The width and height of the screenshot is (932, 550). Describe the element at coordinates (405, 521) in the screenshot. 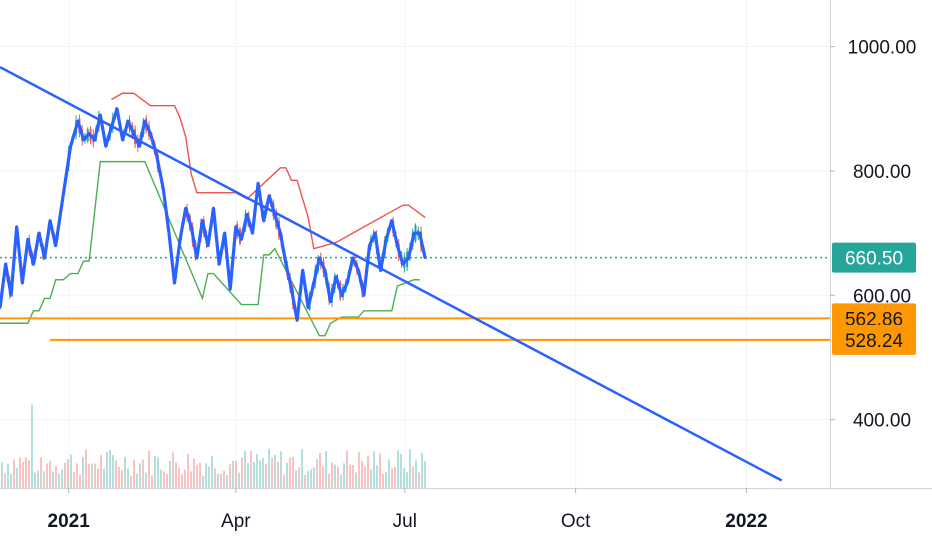

I see `x-tick-label-2: Jul` at that location.